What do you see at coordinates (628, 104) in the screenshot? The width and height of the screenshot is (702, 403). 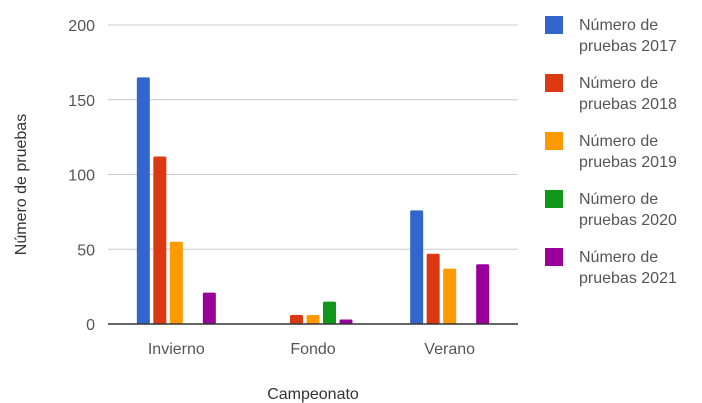 I see `legend-label: pruebas 2018` at bounding box center [628, 104].